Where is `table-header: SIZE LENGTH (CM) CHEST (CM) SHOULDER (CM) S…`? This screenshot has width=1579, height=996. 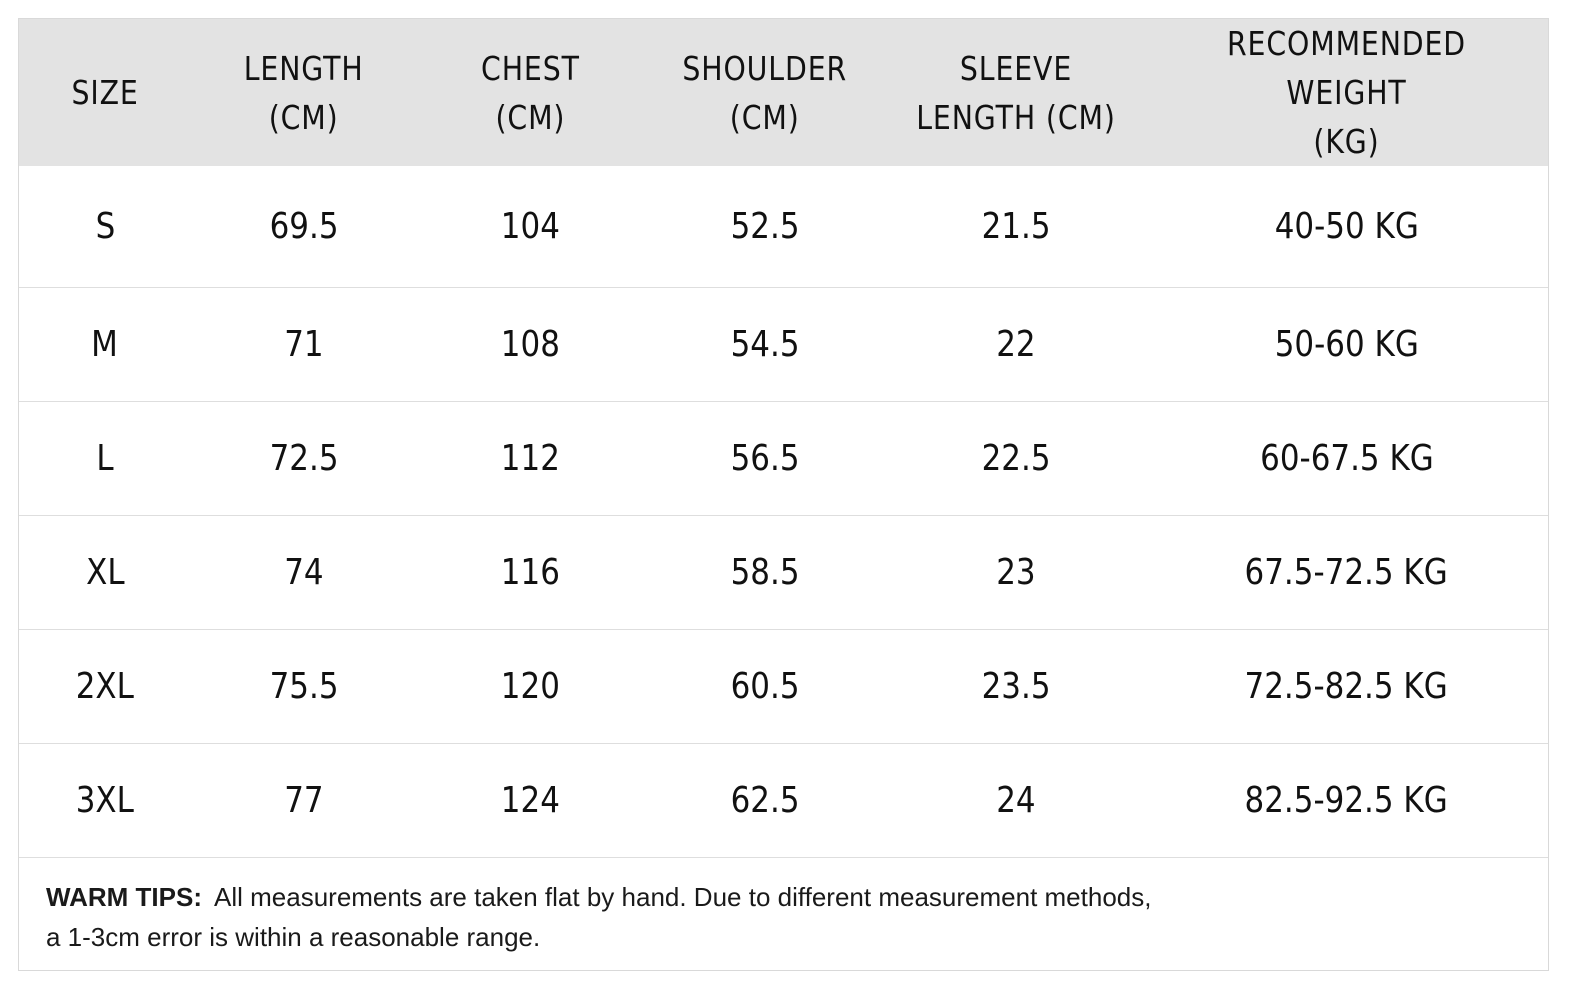
table-header: SIZE LENGTH (CM) CHEST (CM) SHOULDER (CM) S… is located at coordinates (783, 92).